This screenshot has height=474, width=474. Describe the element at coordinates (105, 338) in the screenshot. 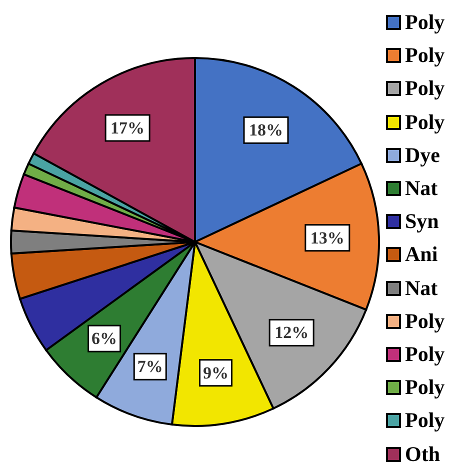

I see `data-label: 6%` at that location.